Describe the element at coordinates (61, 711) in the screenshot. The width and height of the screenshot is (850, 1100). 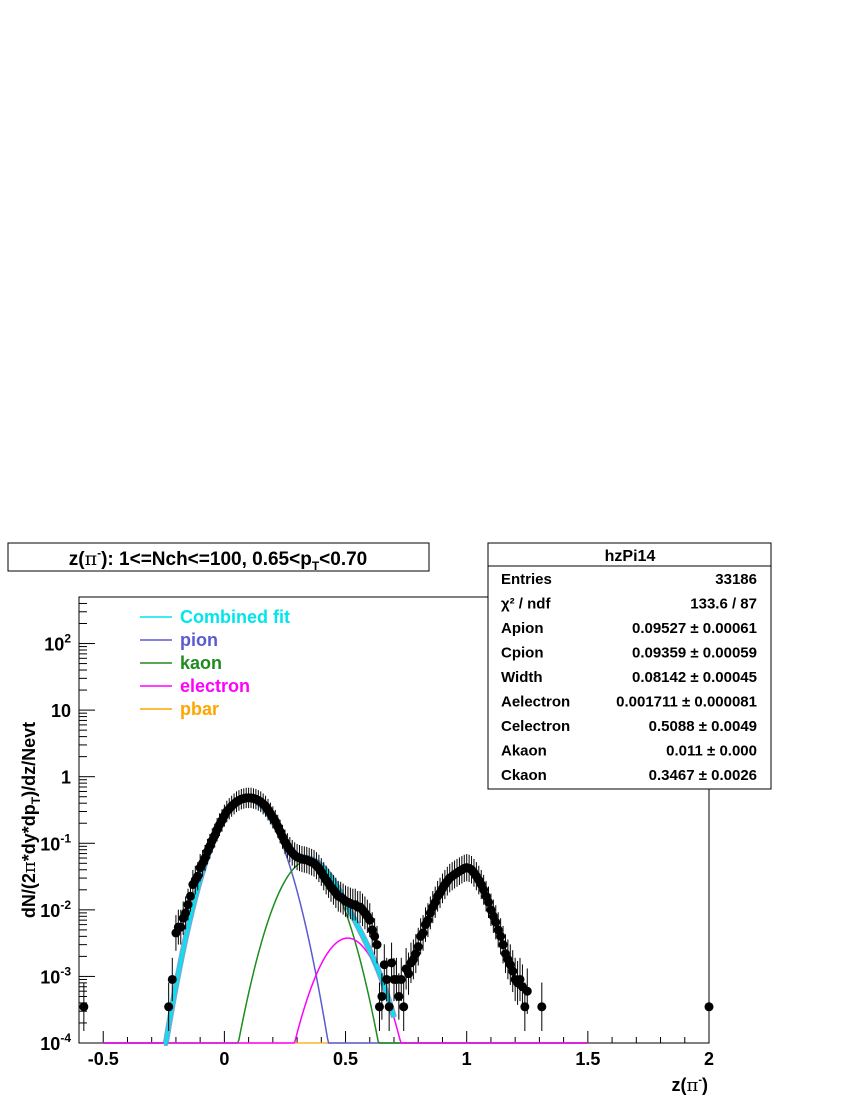
I see `y-tick-label: 10` at that location.